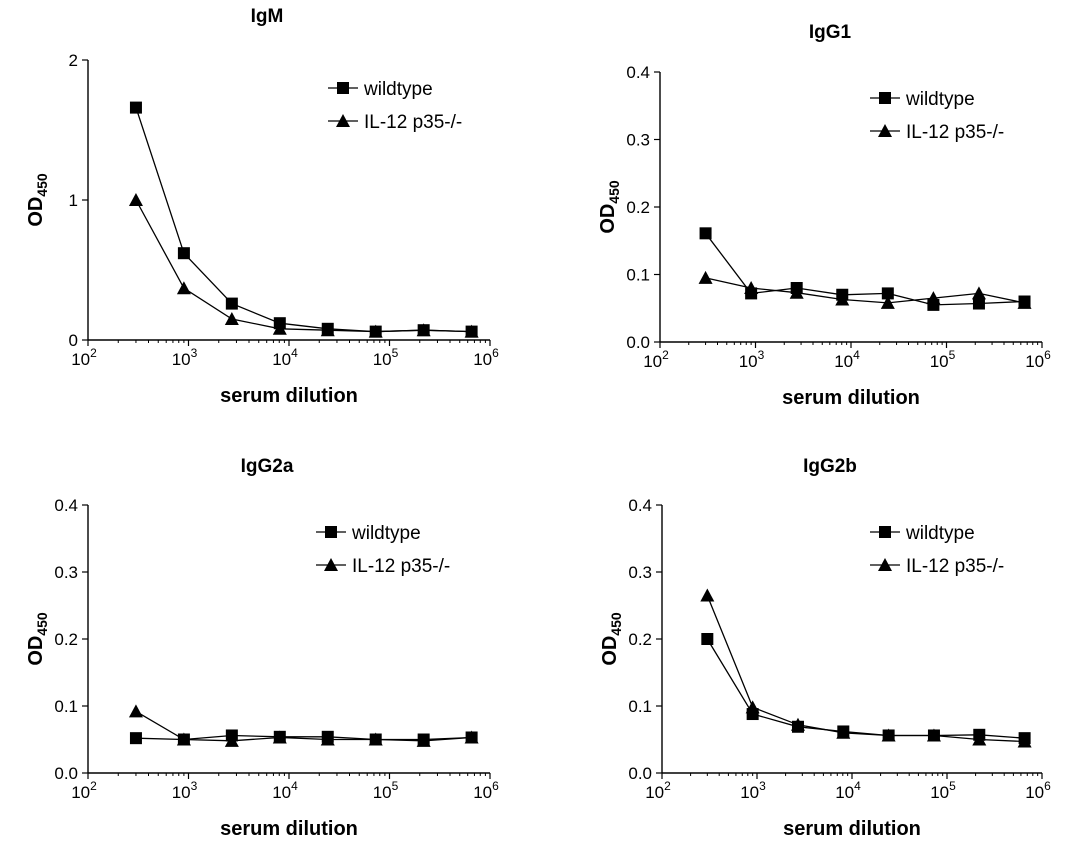 The width and height of the screenshot is (1066, 842). I want to click on x-axis-title: serum dilution, so click(851, 398).